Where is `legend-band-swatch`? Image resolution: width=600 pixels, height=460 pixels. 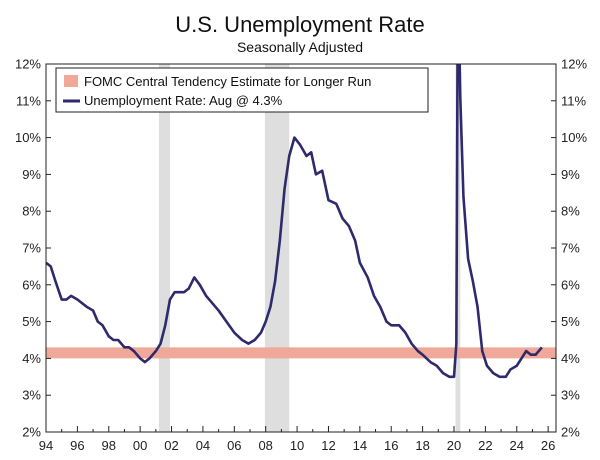 legend-band-swatch is located at coordinates (71, 81).